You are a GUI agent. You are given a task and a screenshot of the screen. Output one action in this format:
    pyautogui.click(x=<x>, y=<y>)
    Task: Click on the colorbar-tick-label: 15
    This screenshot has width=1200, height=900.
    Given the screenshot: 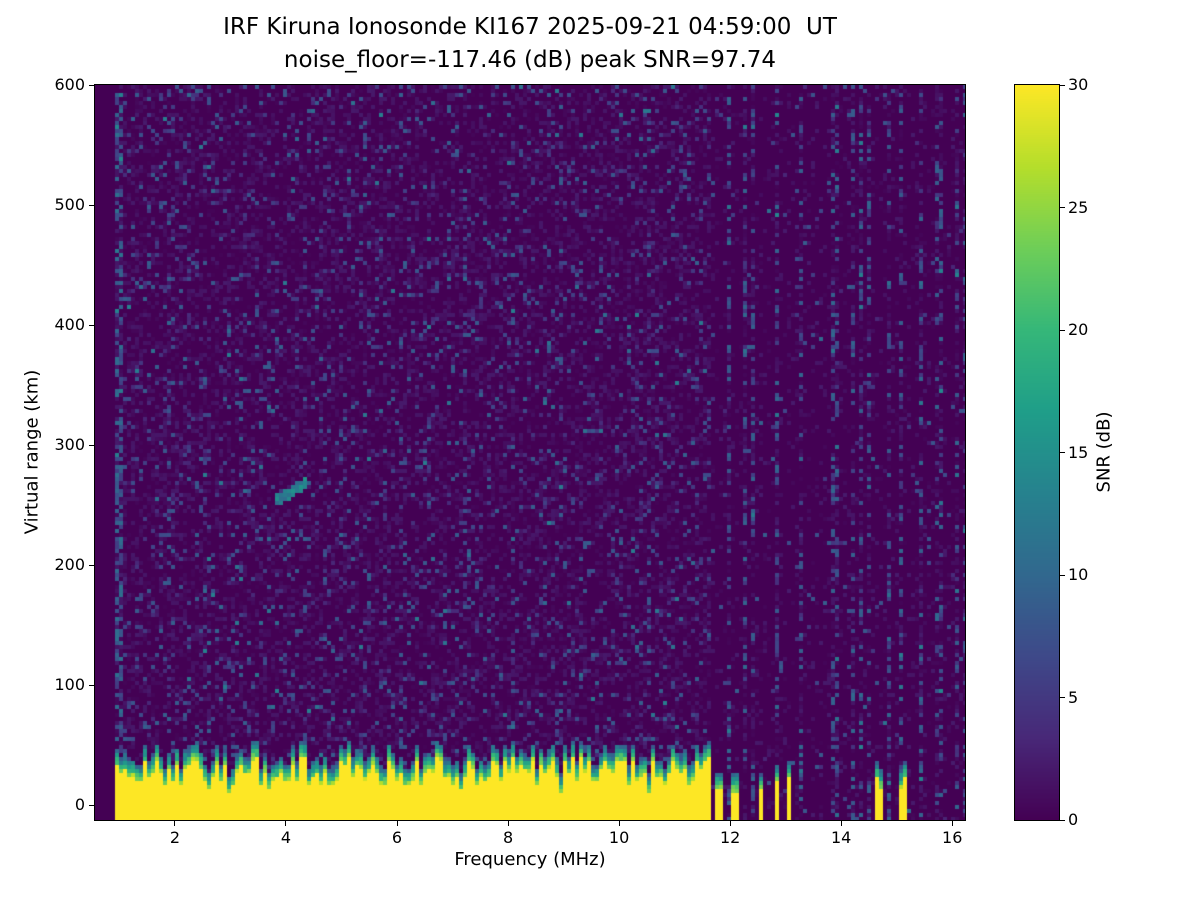 What is the action you would take?
    pyautogui.click(x=1078, y=452)
    